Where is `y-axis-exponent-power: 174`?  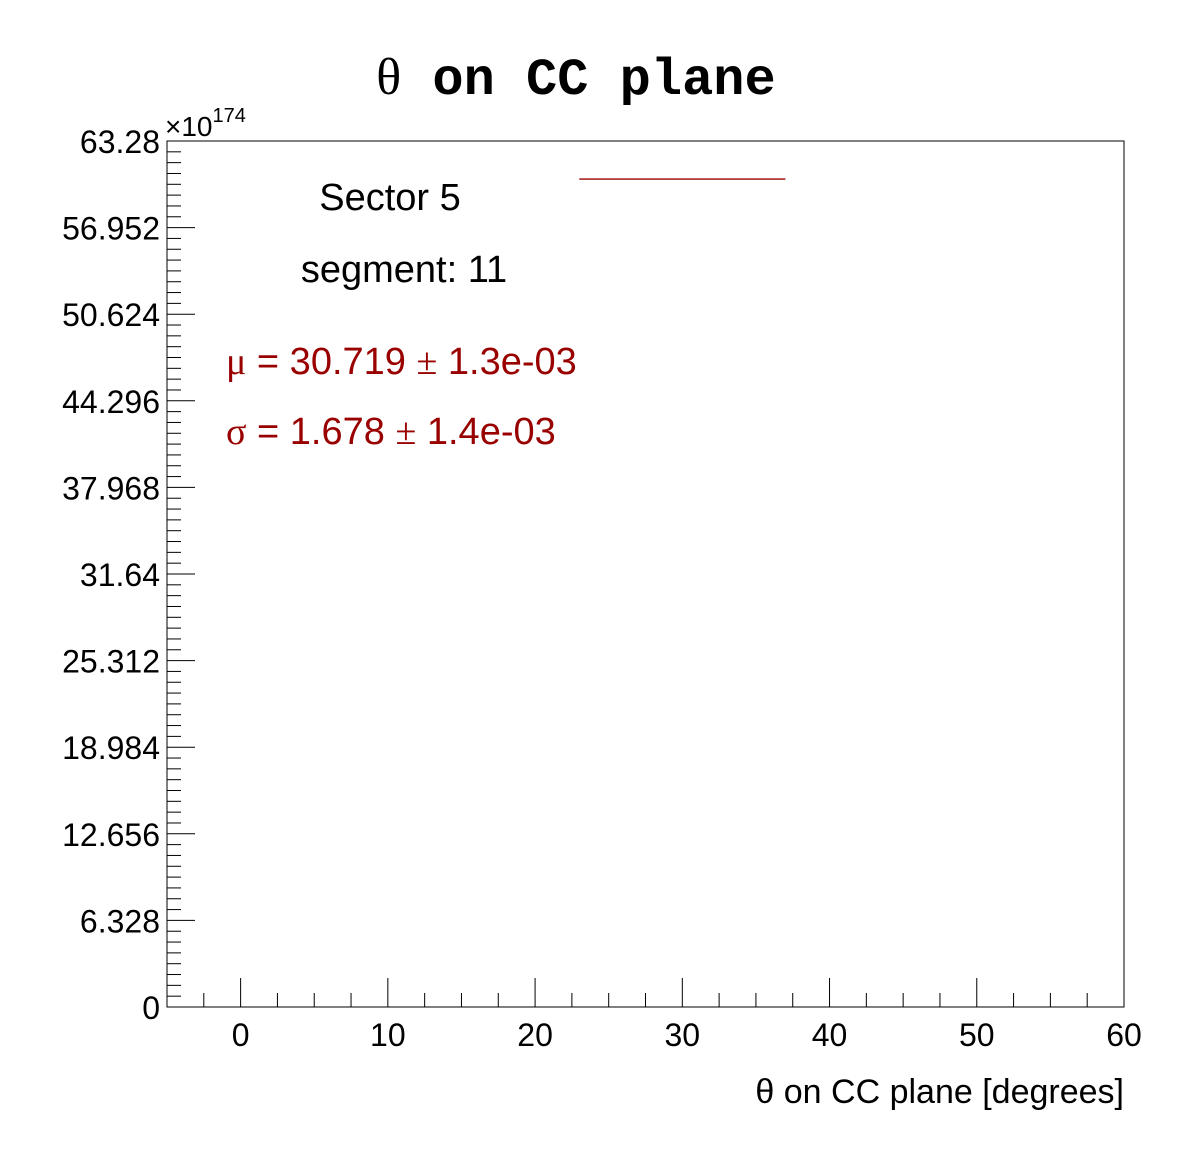 y-axis-exponent-power: 174 is located at coordinates (229, 116).